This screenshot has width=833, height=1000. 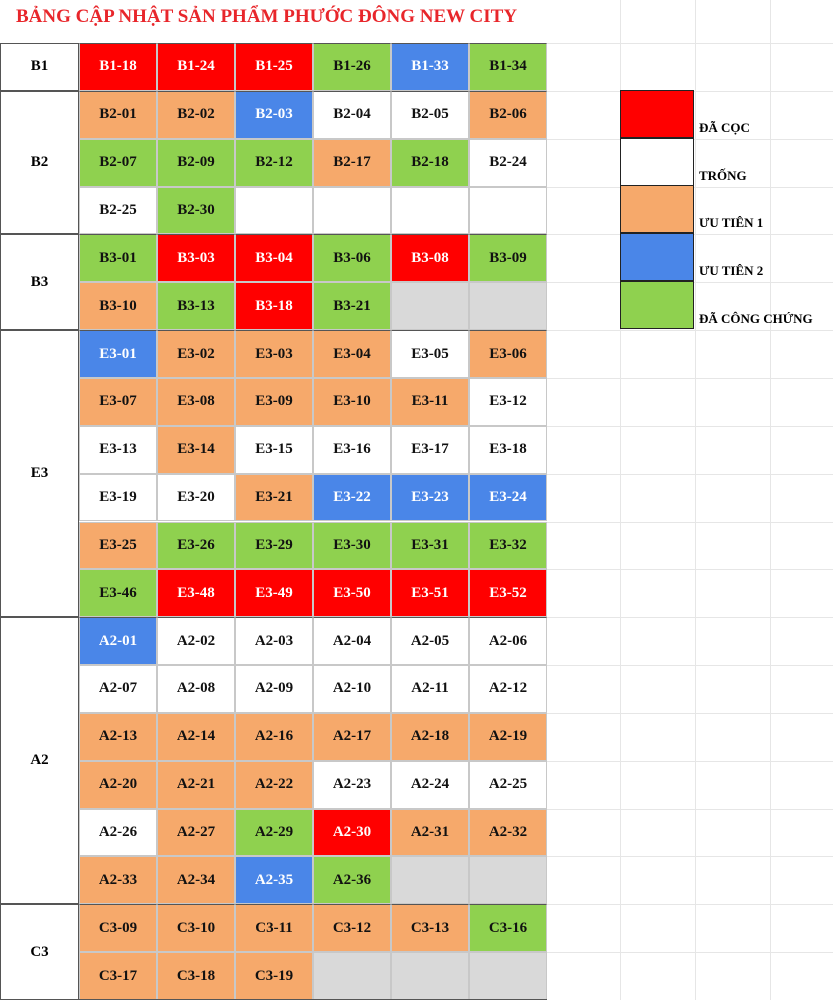 What do you see at coordinates (508, 736) in the screenshot?
I see `unit-cell: A2-19` at bounding box center [508, 736].